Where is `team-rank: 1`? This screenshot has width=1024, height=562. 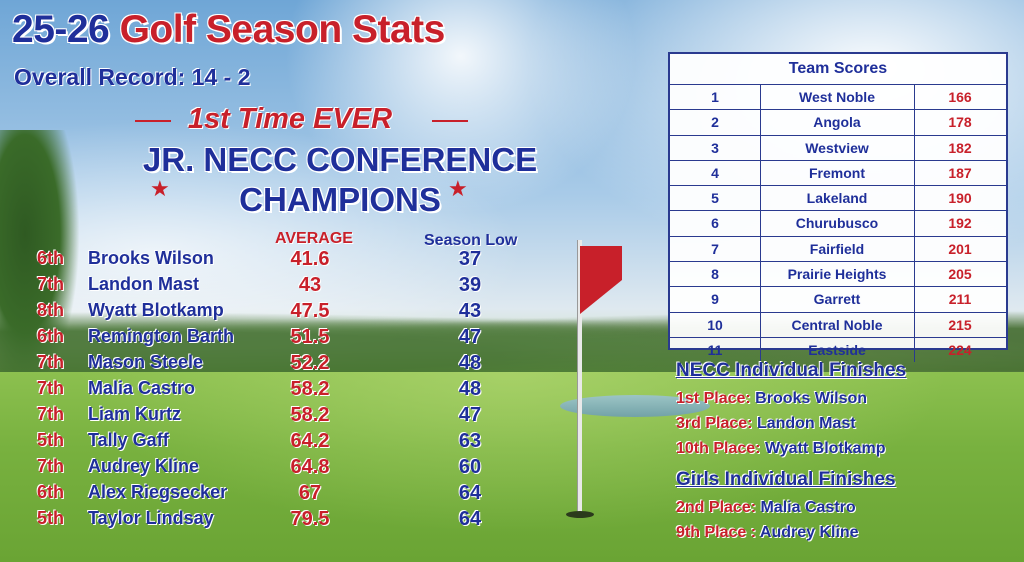
team-rank: 1 is located at coordinates (715, 97).